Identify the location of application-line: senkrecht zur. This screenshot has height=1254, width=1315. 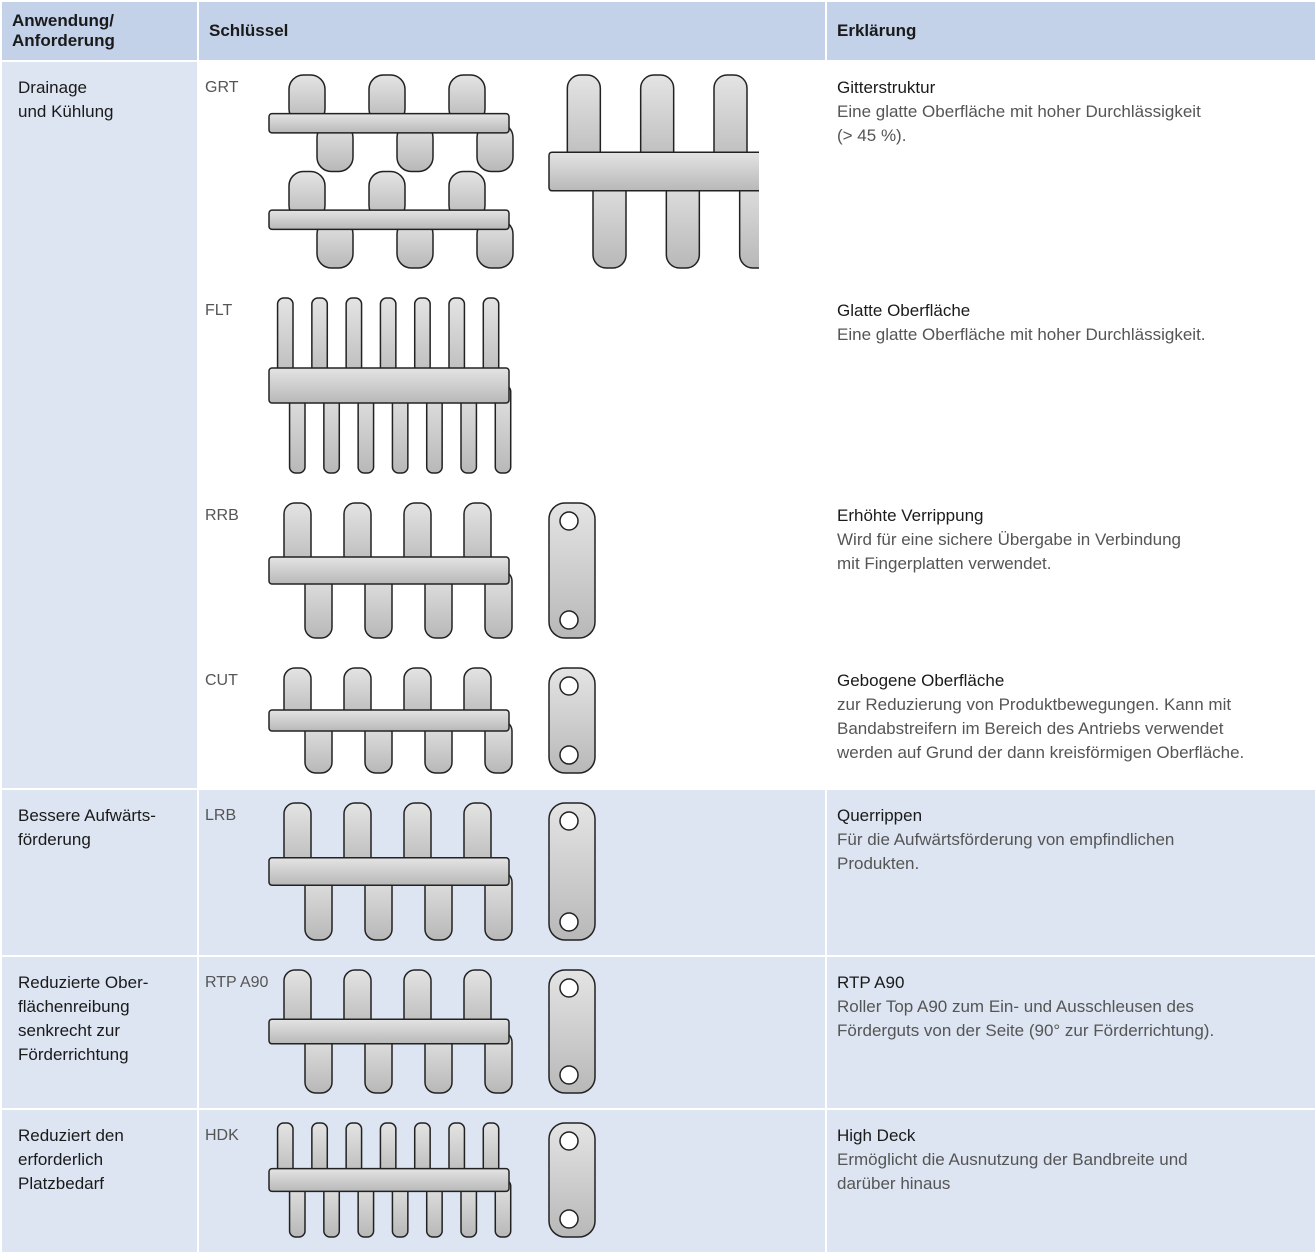
(69, 1030).